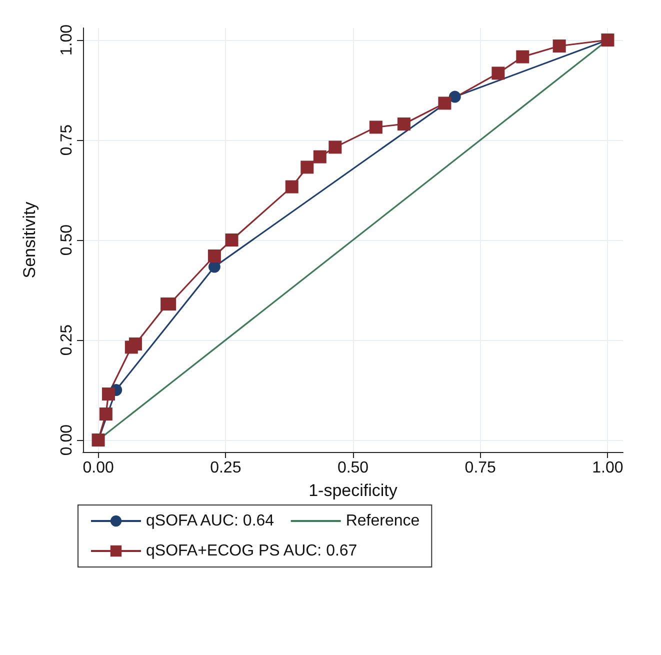 This screenshot has height=655, width=661. I want to click on y-tick-label: 0.75, so click(67, 140).